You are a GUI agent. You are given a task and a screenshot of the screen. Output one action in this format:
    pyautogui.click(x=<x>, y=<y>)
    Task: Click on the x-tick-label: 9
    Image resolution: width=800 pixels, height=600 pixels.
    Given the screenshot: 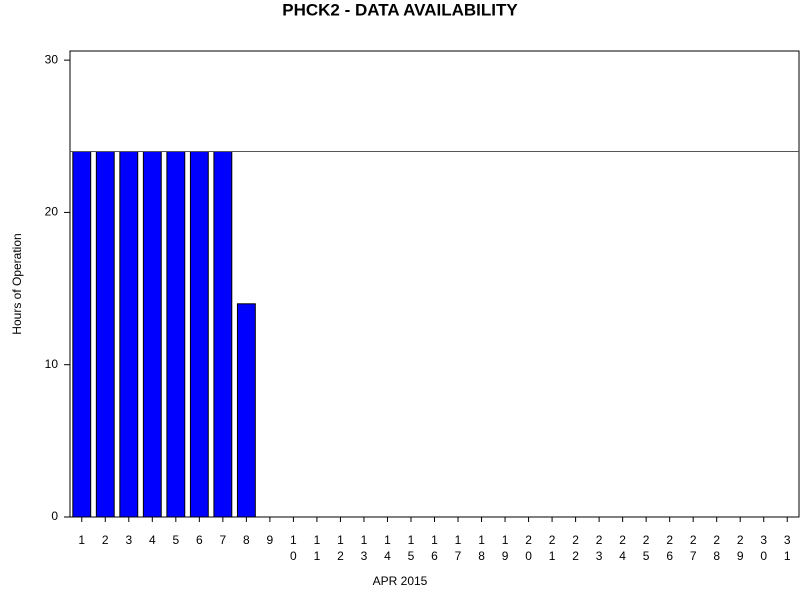 What is the action you would take?
    pyautogui.click(x=270, y=540)
    